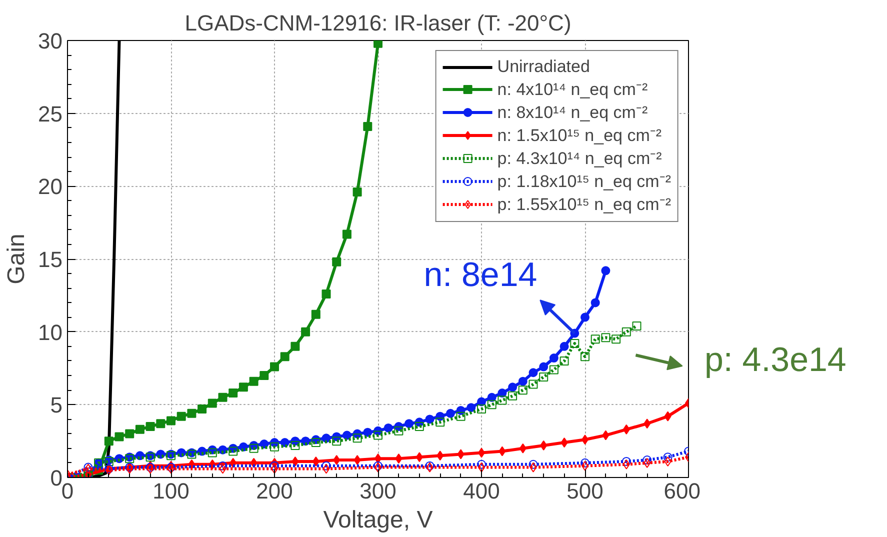 Image resolution: width=887 pixels, height=537 pixels. Describe the element at coordinates (50, 113) in the screenshot. I see `y-tick-label: 25` at that location.